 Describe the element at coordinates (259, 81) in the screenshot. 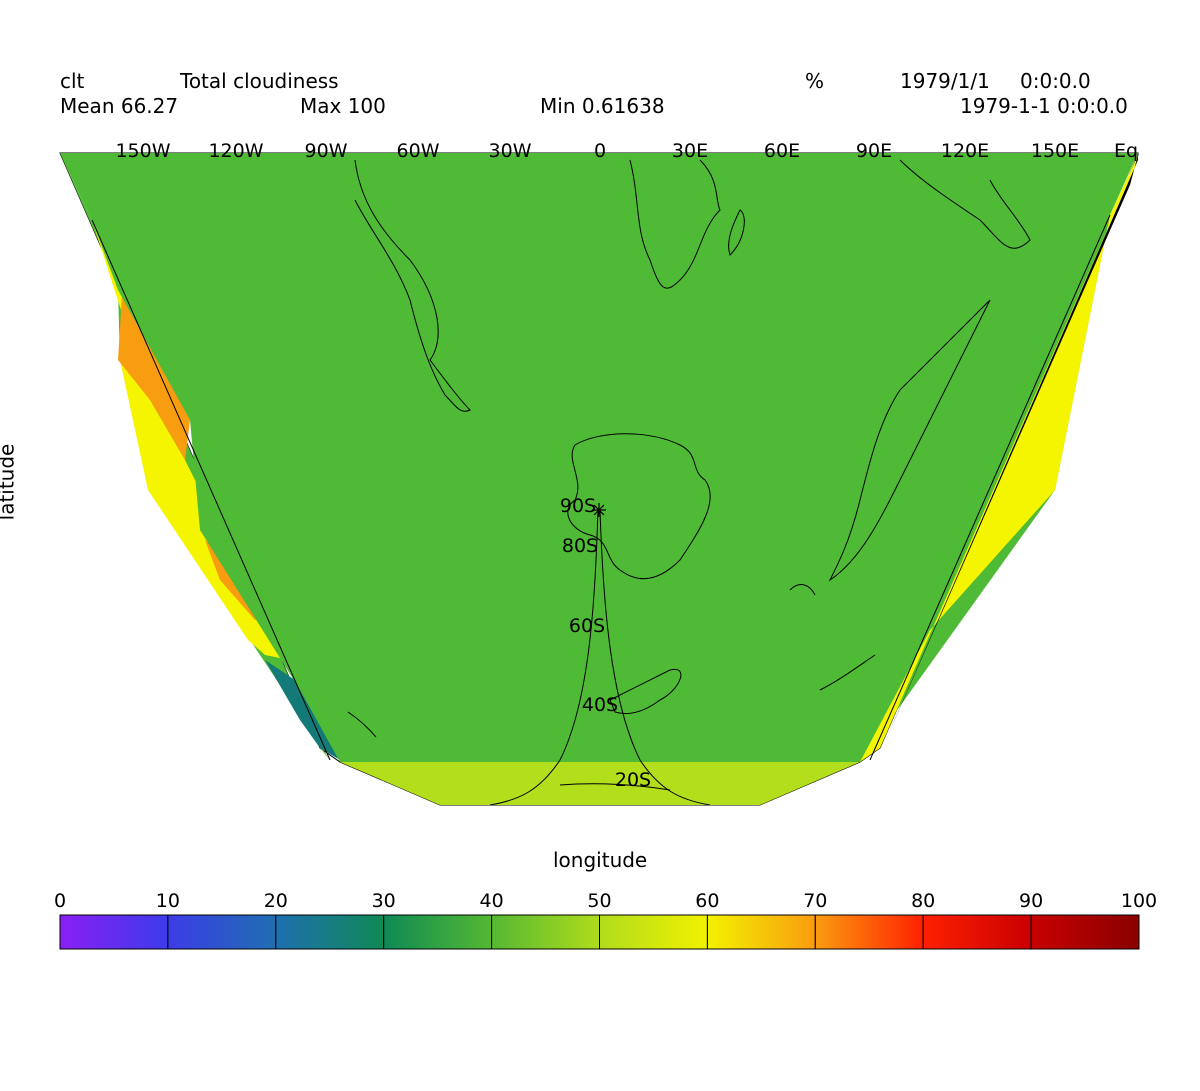

I see `variable-long-name: Total cloudiness` at that location.